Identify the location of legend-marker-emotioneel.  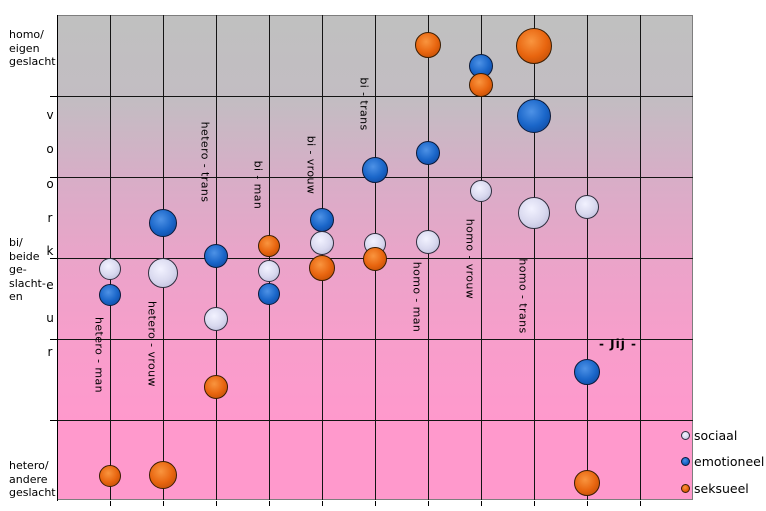
(685, 461).